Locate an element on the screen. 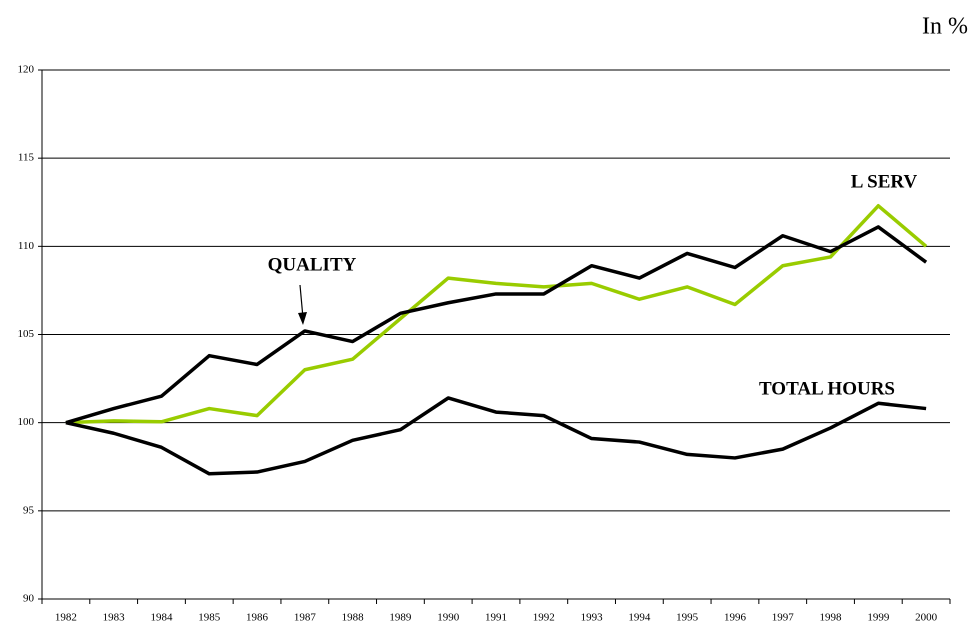 This screenshot has height=624, width=971. x-tick-label: 1988 is located at coordinates (353, 618).